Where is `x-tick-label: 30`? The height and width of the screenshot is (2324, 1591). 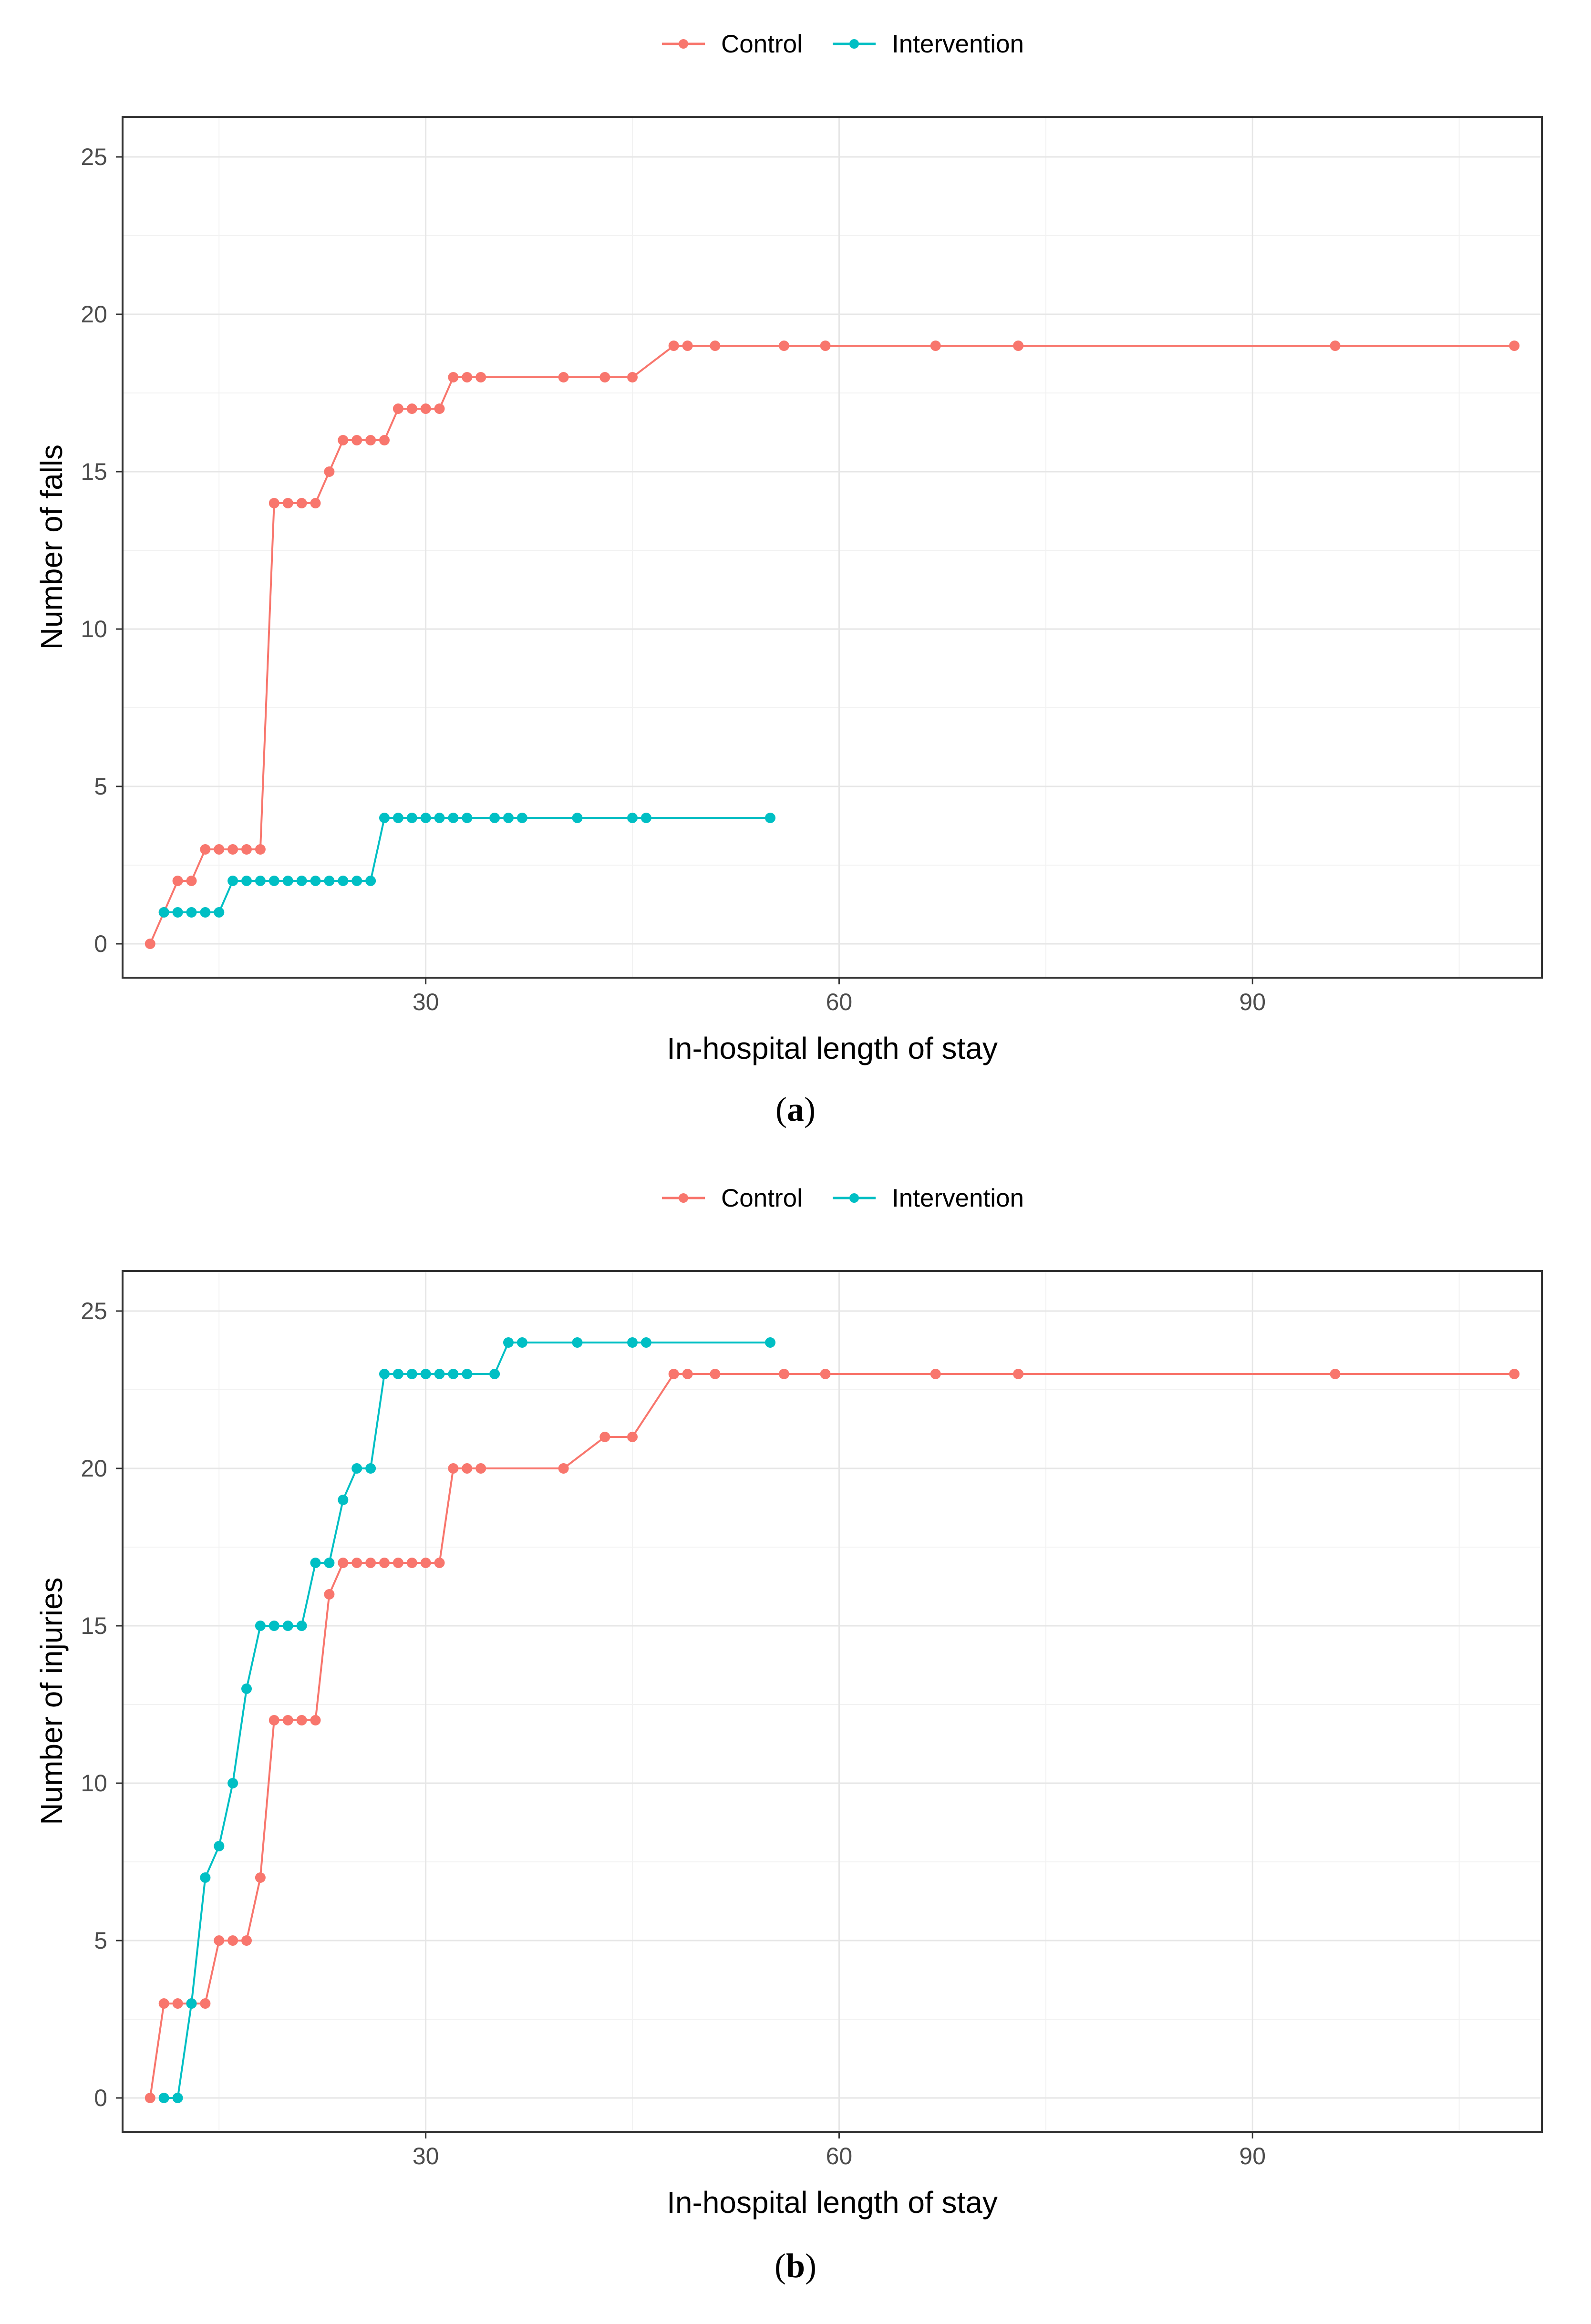
x-tick-label: 30 is located at coordinates (426, 2156).